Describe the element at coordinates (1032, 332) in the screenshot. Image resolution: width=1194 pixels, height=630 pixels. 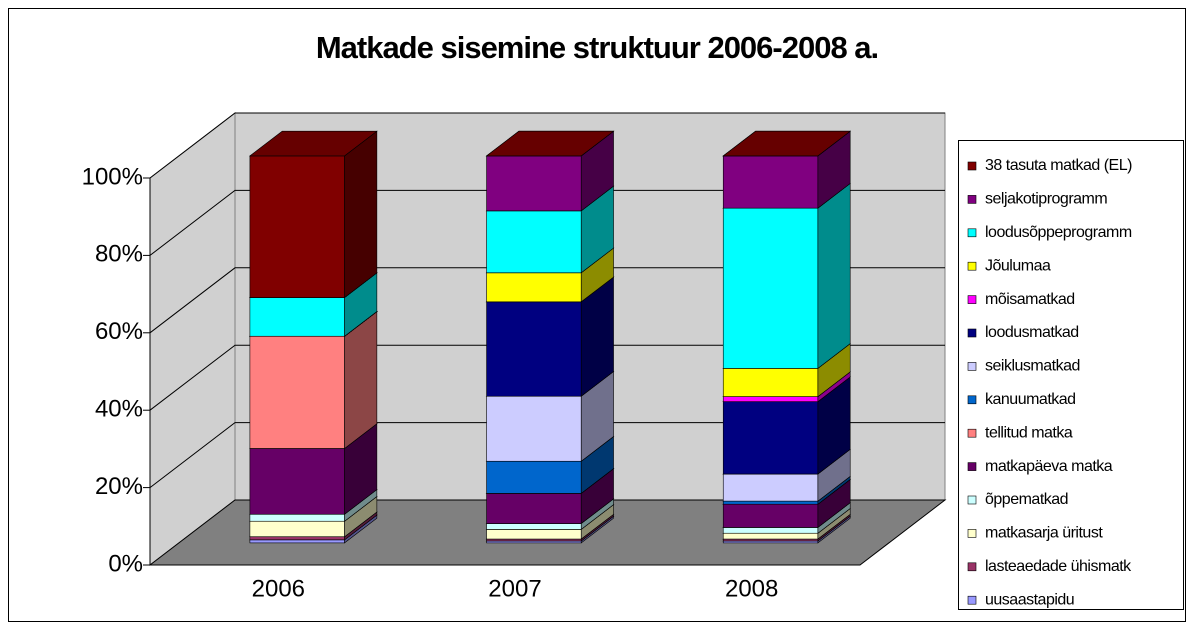
I see `legend-label: loodusmatkad` at that location.